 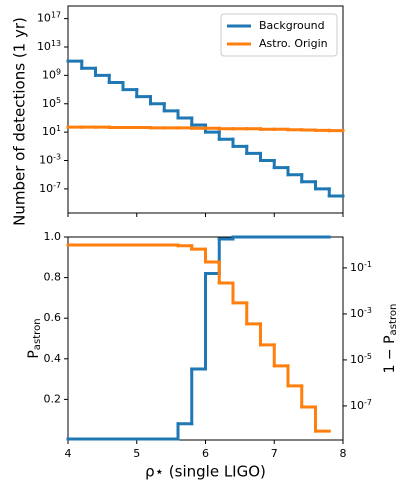 What do you see at coordinates (68, 453) in the screenshot?
I see `x-tick-label: 4` at bounding box center [68, 453].